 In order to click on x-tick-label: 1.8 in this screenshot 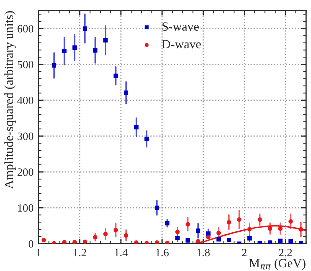, I will do `click(204, 253)`.